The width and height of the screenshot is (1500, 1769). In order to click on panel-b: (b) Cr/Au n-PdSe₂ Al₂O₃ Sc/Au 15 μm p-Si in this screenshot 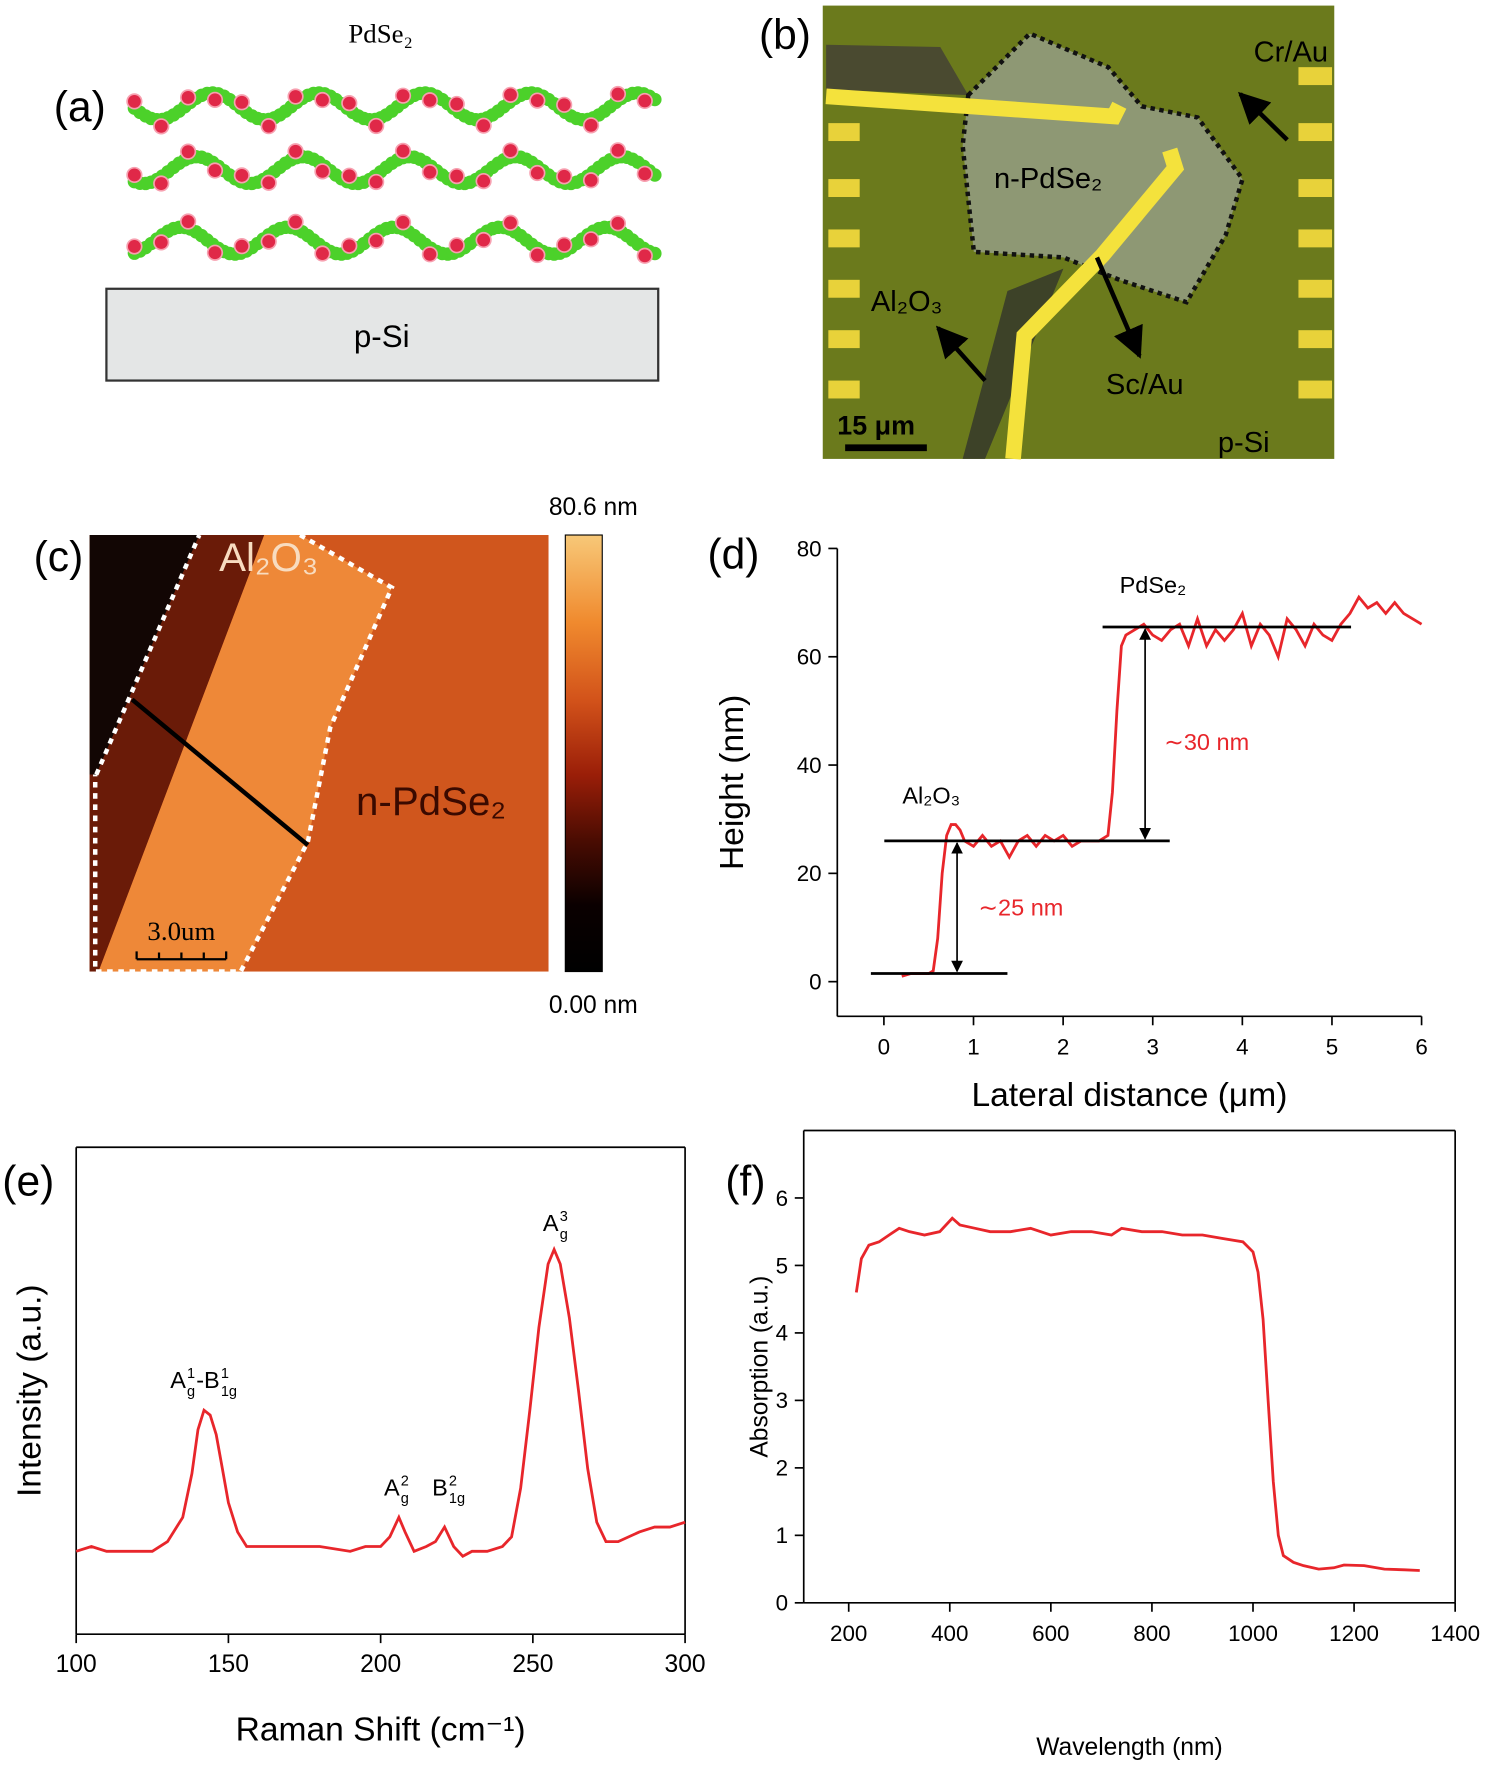, I will do `click(1047, 232)`.